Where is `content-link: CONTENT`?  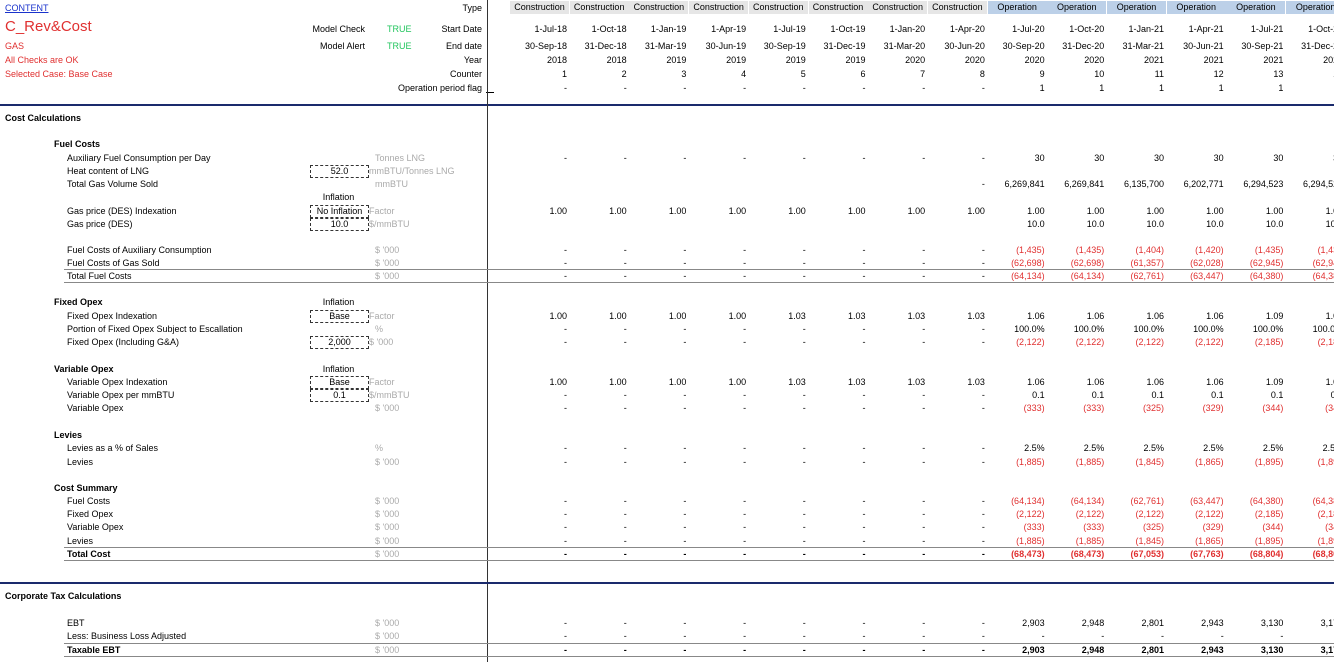
content-link: CONTENT is located at coordinates (27, 8).